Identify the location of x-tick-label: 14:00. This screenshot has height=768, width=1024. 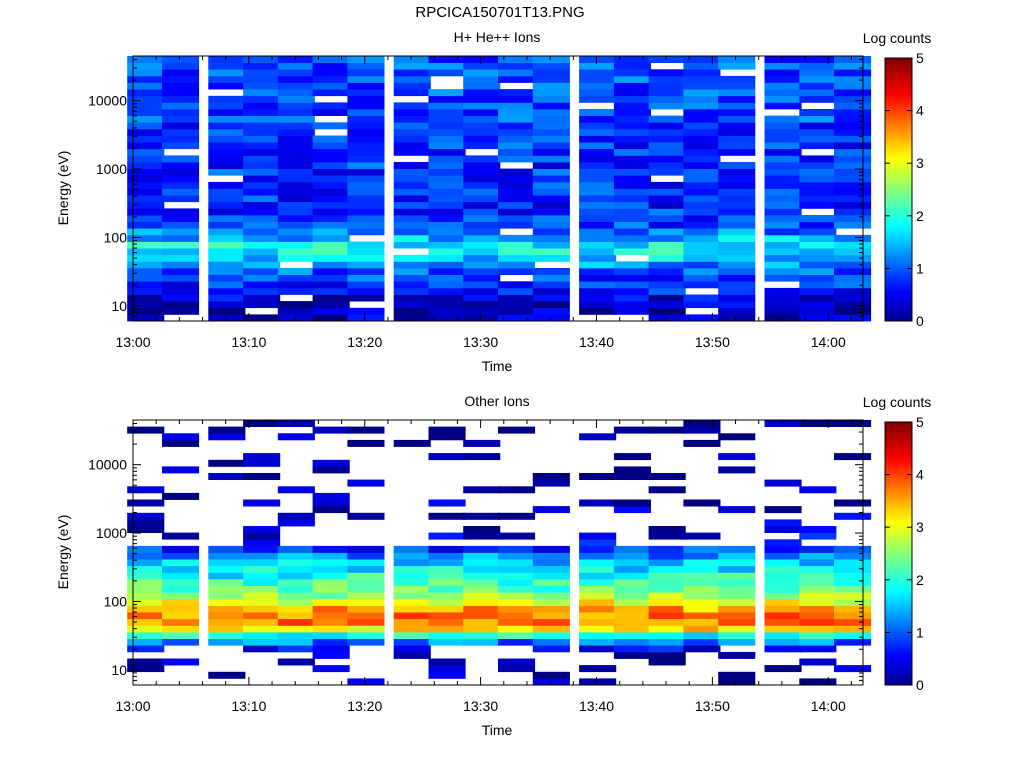
(828, 342).